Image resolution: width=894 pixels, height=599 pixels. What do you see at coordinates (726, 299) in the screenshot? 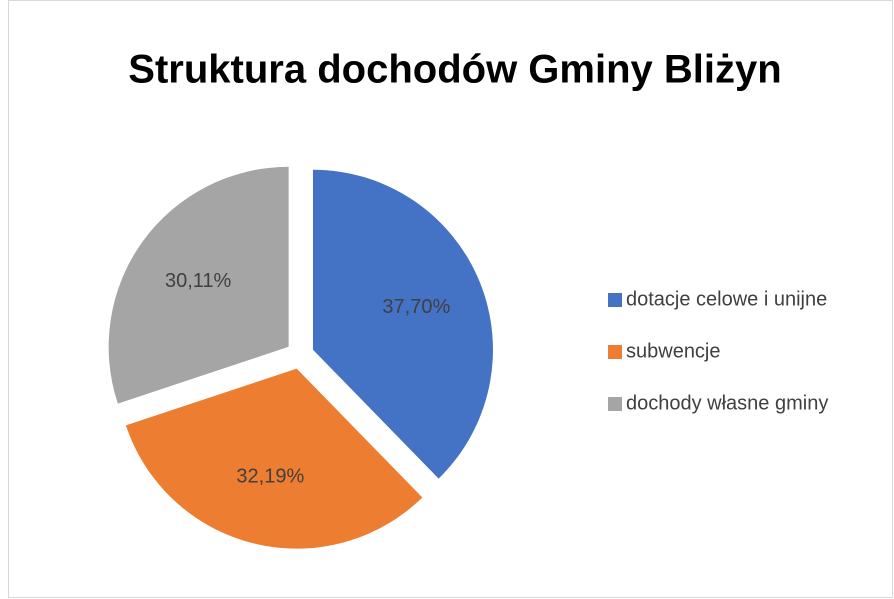
I see `legend-label: dotacje celowe i unijne` at bounding box center [726, 299].